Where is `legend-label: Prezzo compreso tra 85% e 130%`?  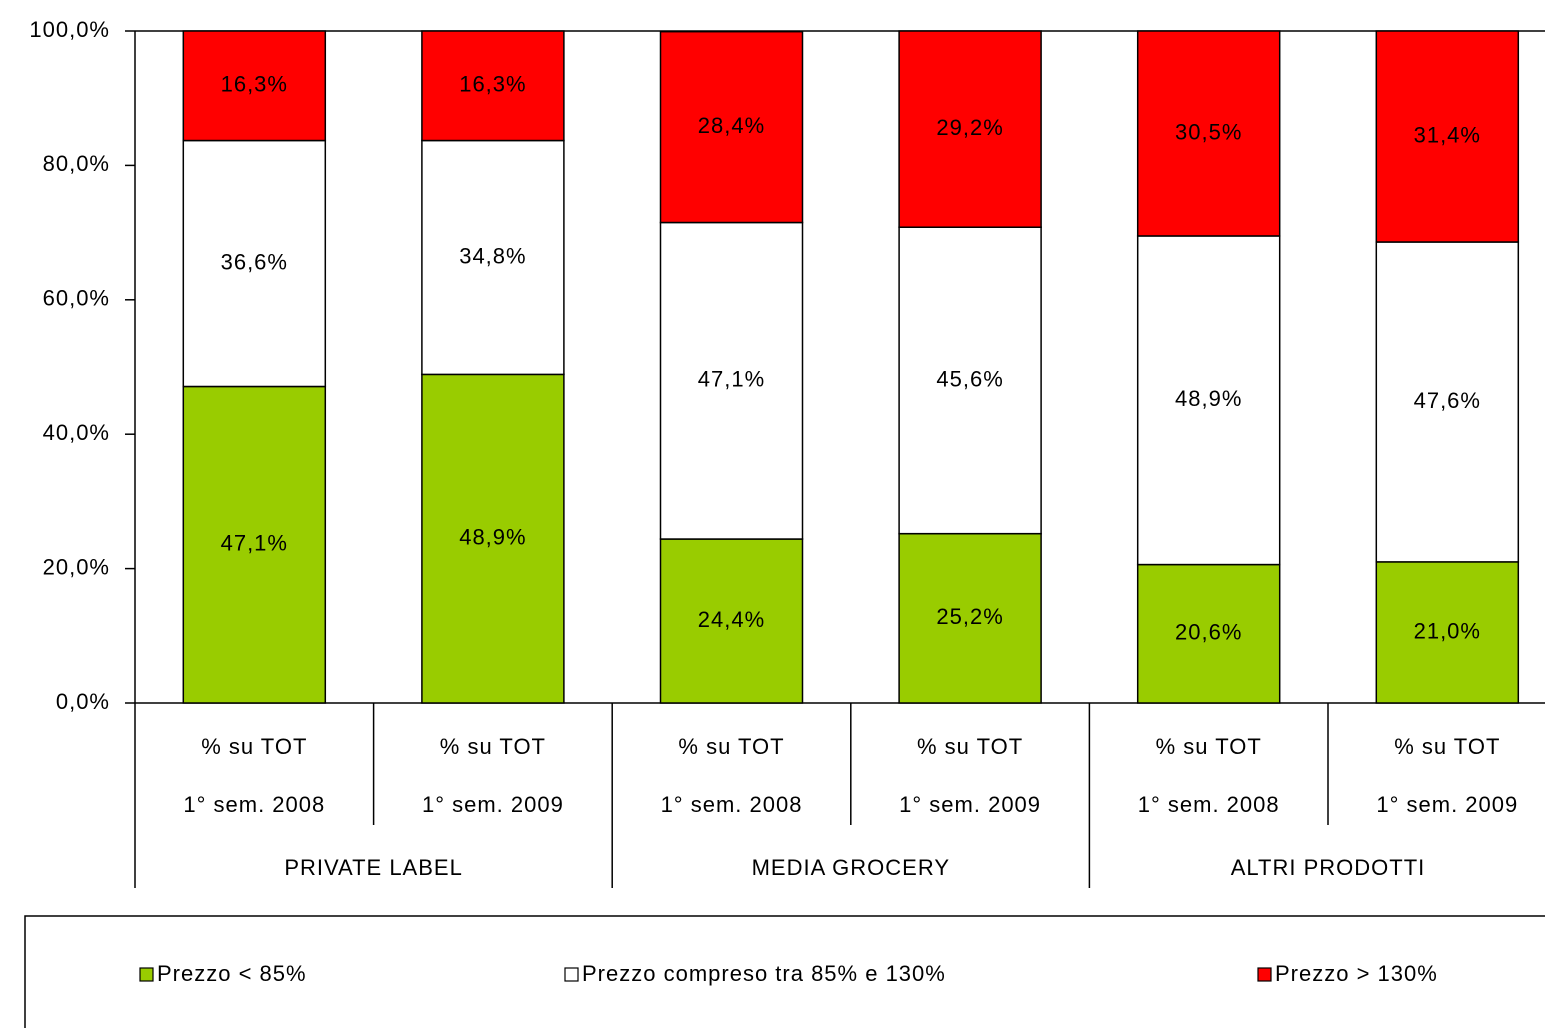 legend-label: Prezzo compreso tra 85% e 130% is located at coordinates (764, 973).